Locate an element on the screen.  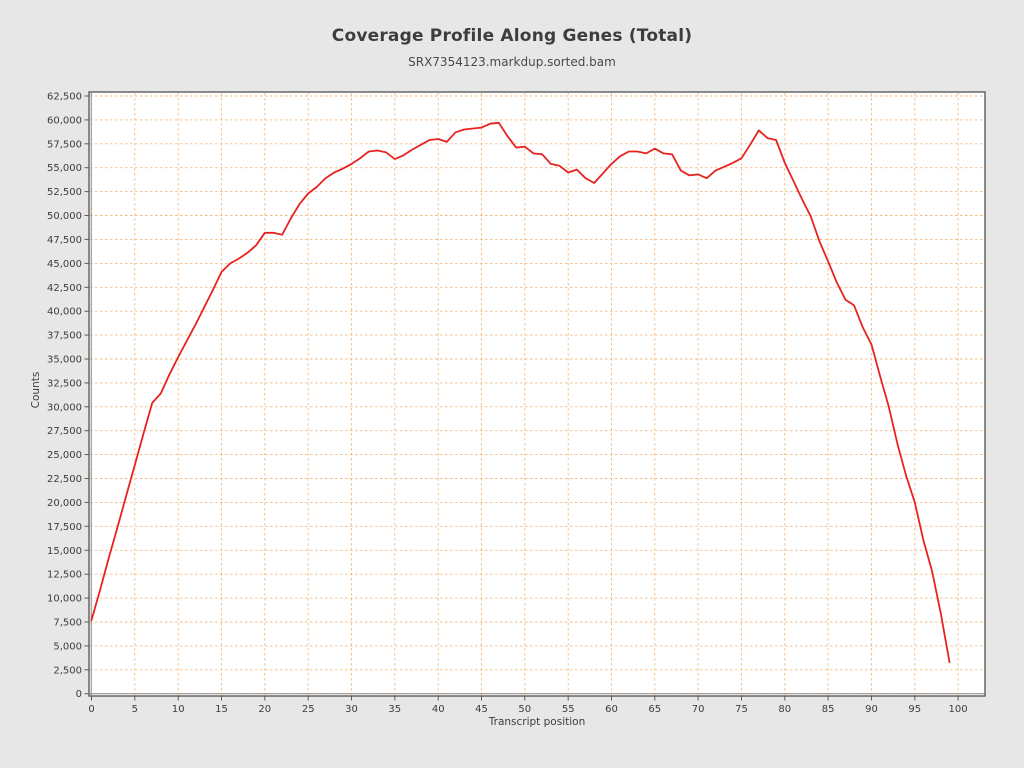
y-tick-label: 45,000 is located at coordinates (64, 264).